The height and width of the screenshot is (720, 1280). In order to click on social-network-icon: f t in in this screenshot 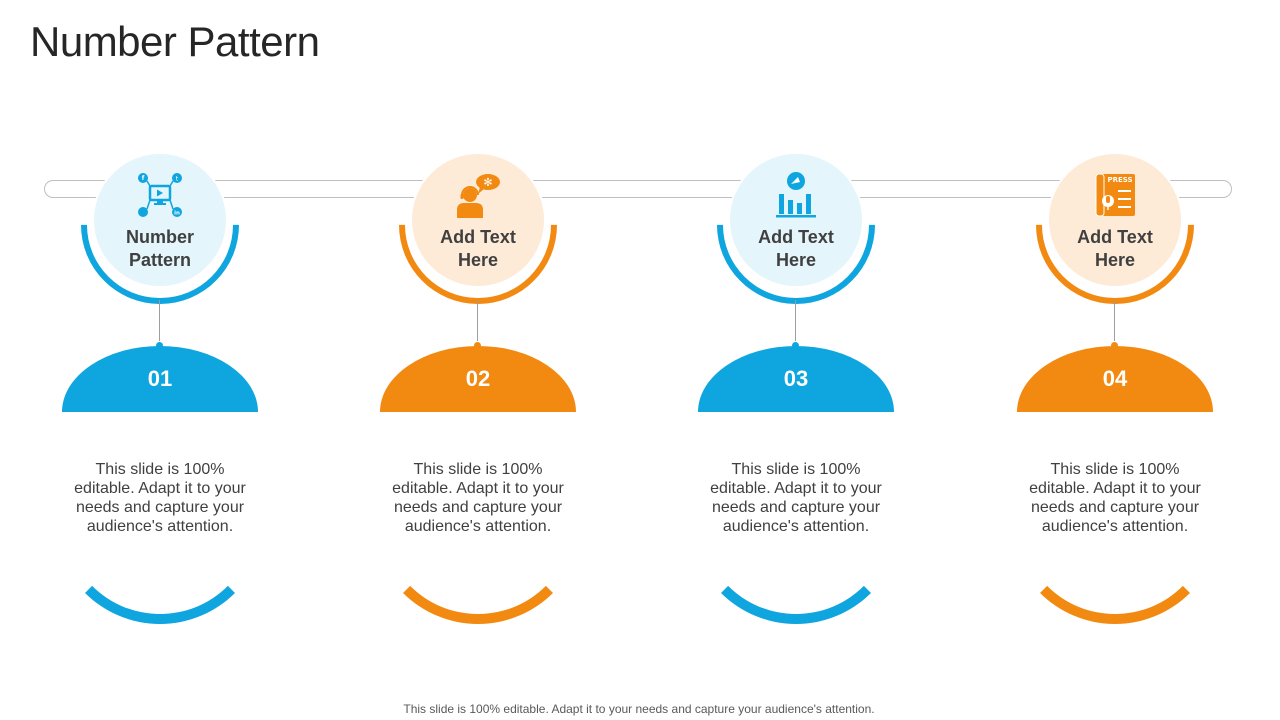, I will do `click(160, 195)`.